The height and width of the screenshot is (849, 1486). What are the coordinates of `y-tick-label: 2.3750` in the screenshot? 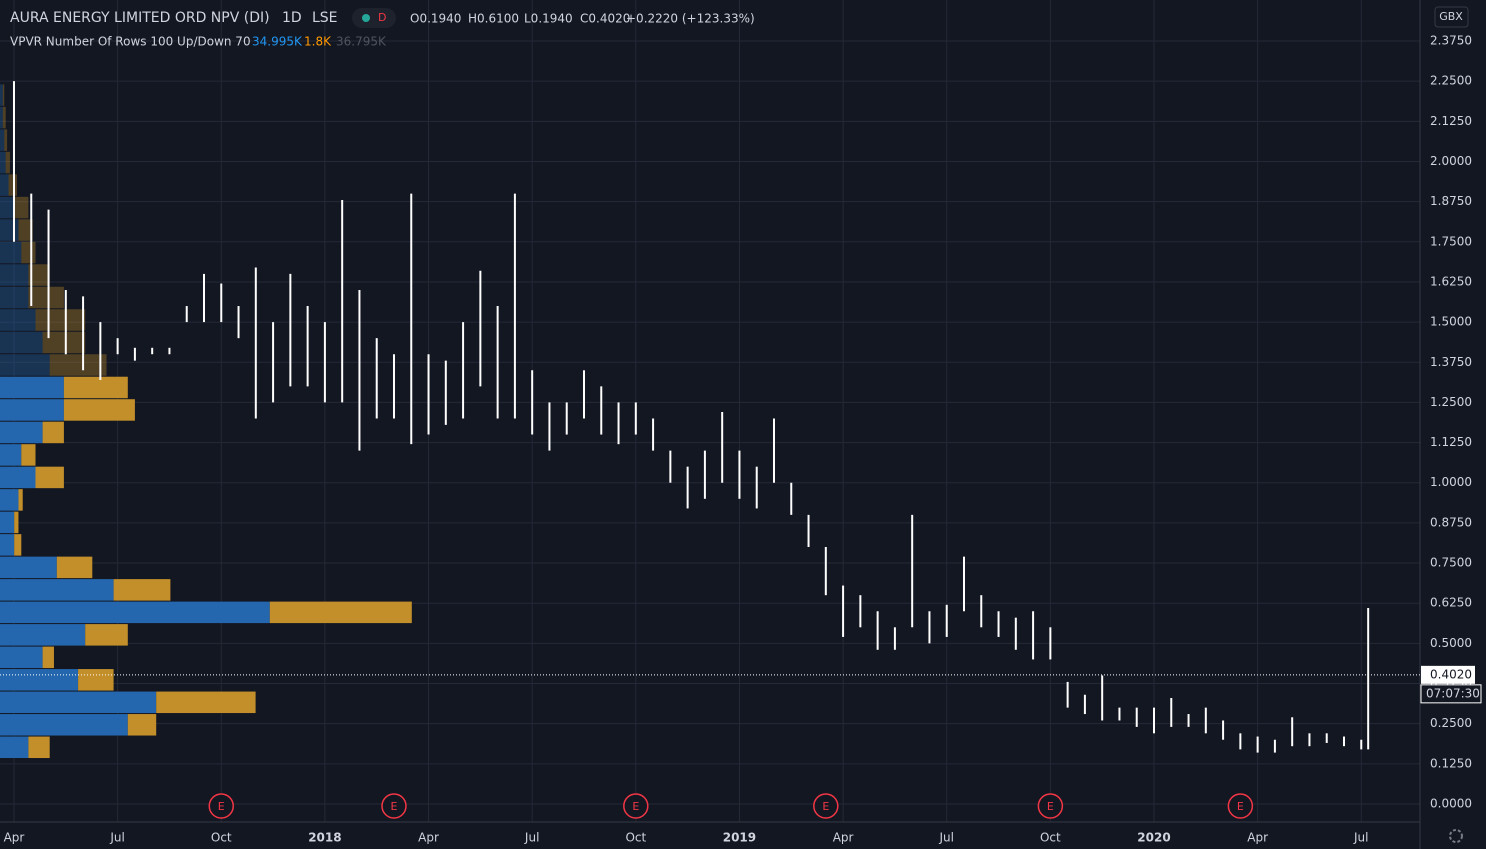 It's located at (1451, 41).